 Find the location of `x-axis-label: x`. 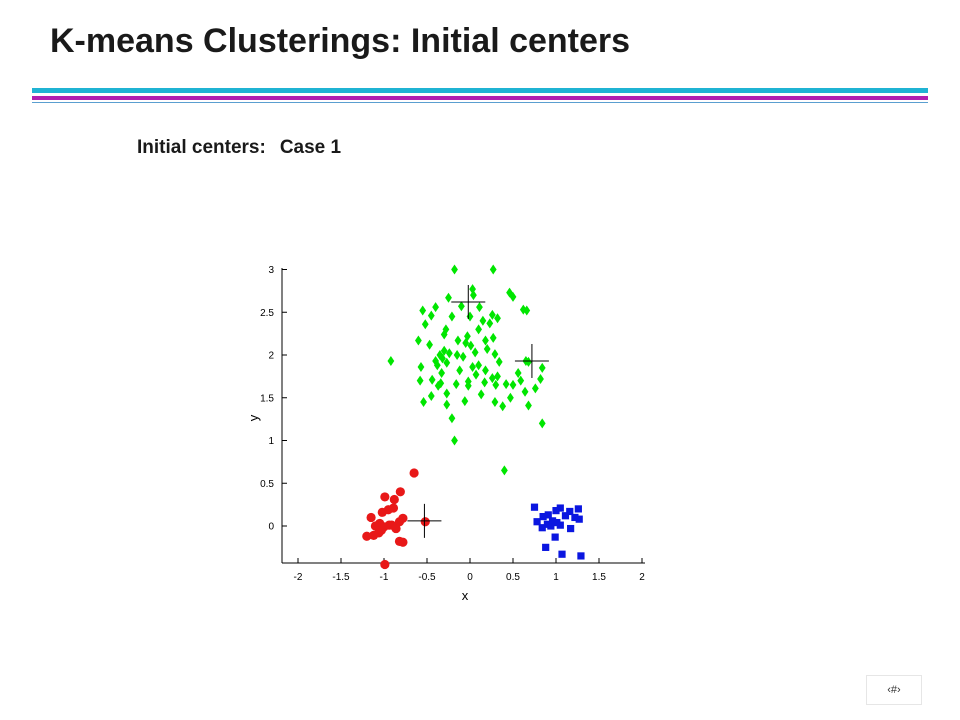

x-axis-label: x is located at coordinates (465, 595).